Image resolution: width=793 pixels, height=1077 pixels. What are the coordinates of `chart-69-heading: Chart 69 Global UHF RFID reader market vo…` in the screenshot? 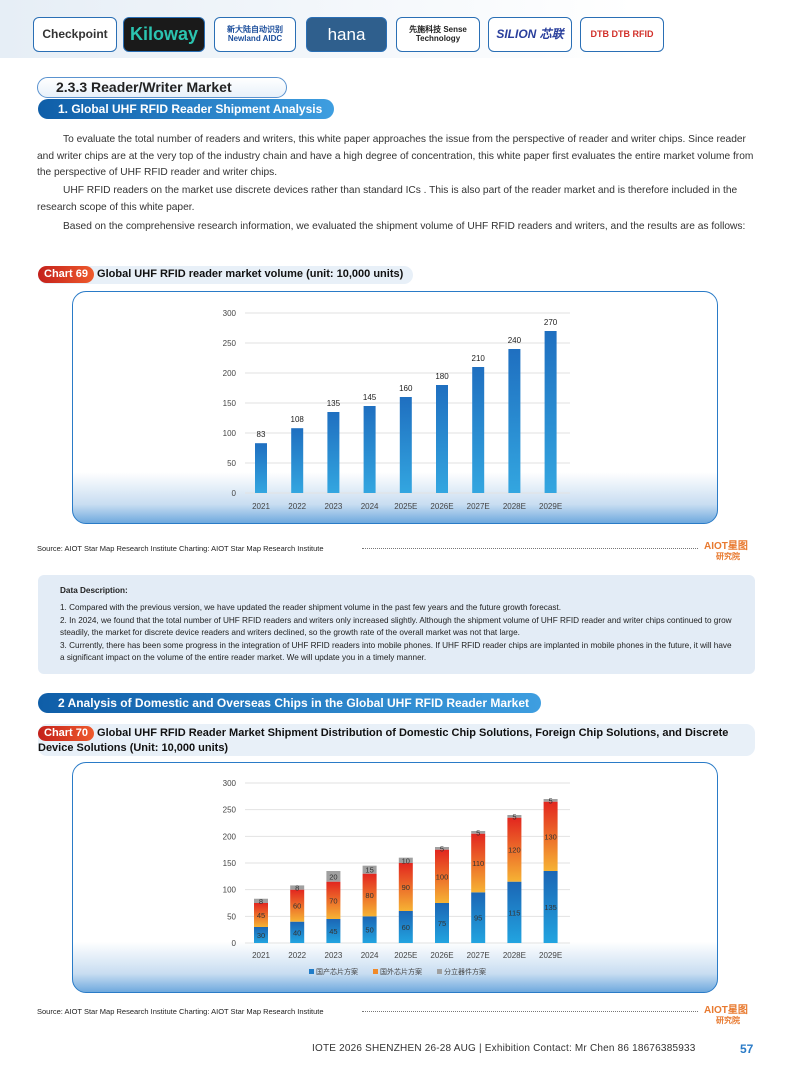 It's located at (226, 275).